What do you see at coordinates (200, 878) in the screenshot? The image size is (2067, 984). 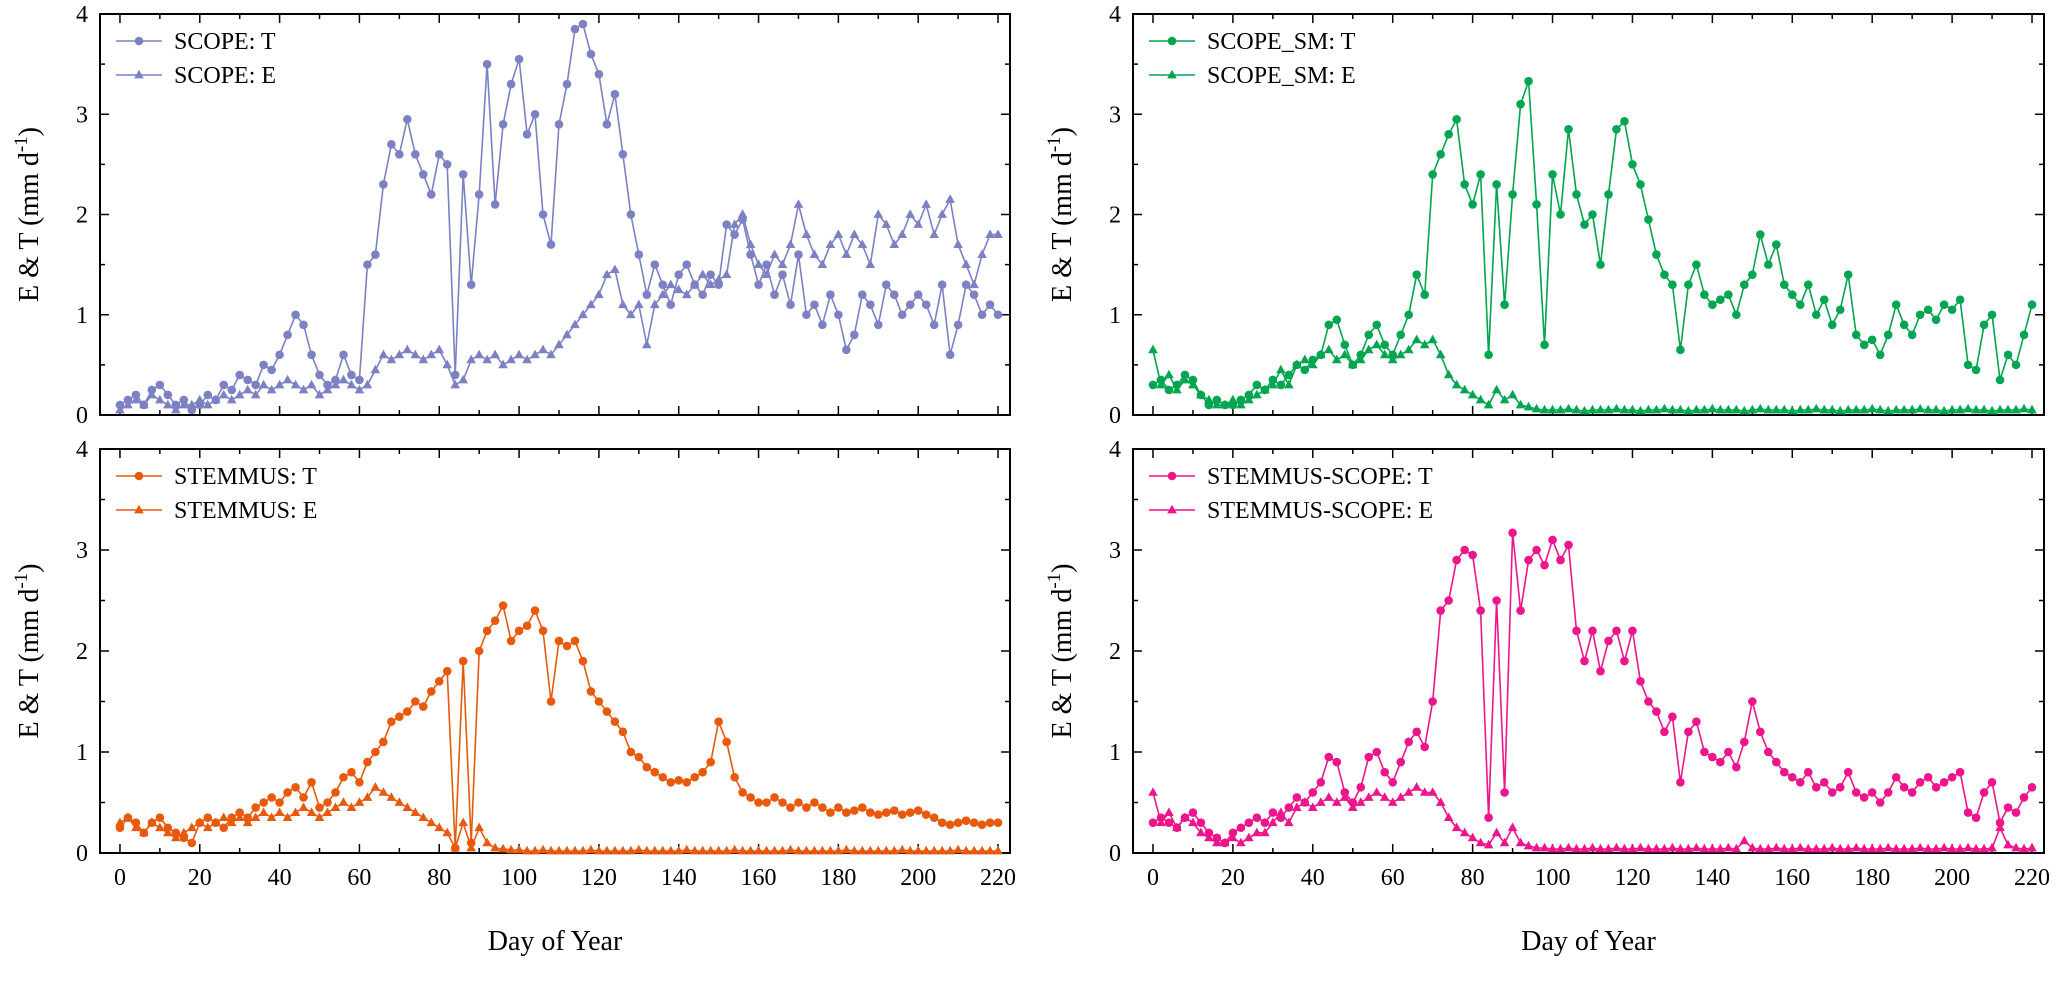 I see `svg-text: 20` at bounding box center [200, 878].